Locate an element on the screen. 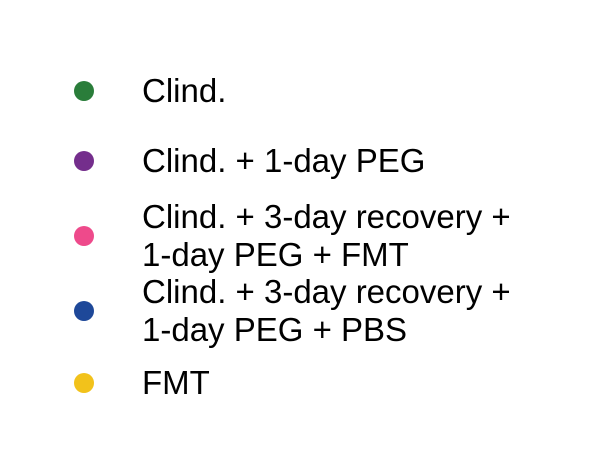 The width and height of the screenshot is (600, 450). legend-label-line: 1-day PEG + PBS is located at coordinates (275, 329).